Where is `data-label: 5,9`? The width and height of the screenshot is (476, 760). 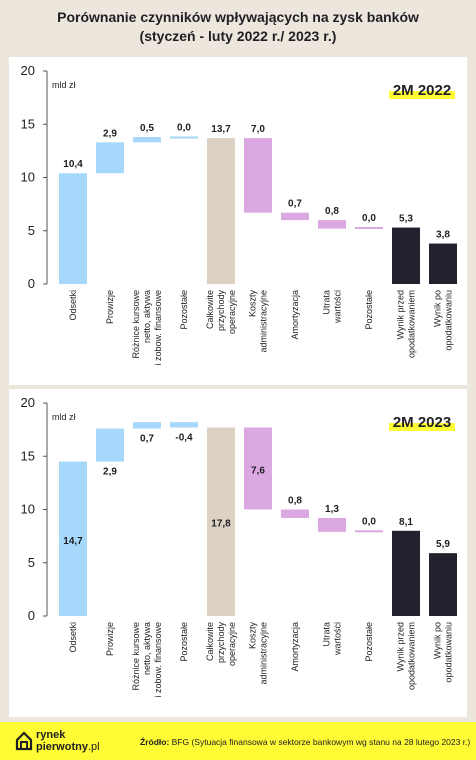
data-label: 5,9 is located at coordinates (443, 544).